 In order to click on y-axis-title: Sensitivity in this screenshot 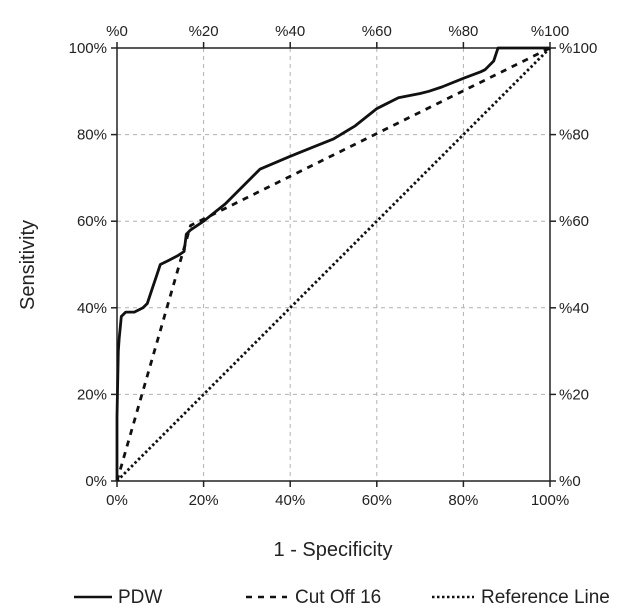, I will do `click(28, 265)`.